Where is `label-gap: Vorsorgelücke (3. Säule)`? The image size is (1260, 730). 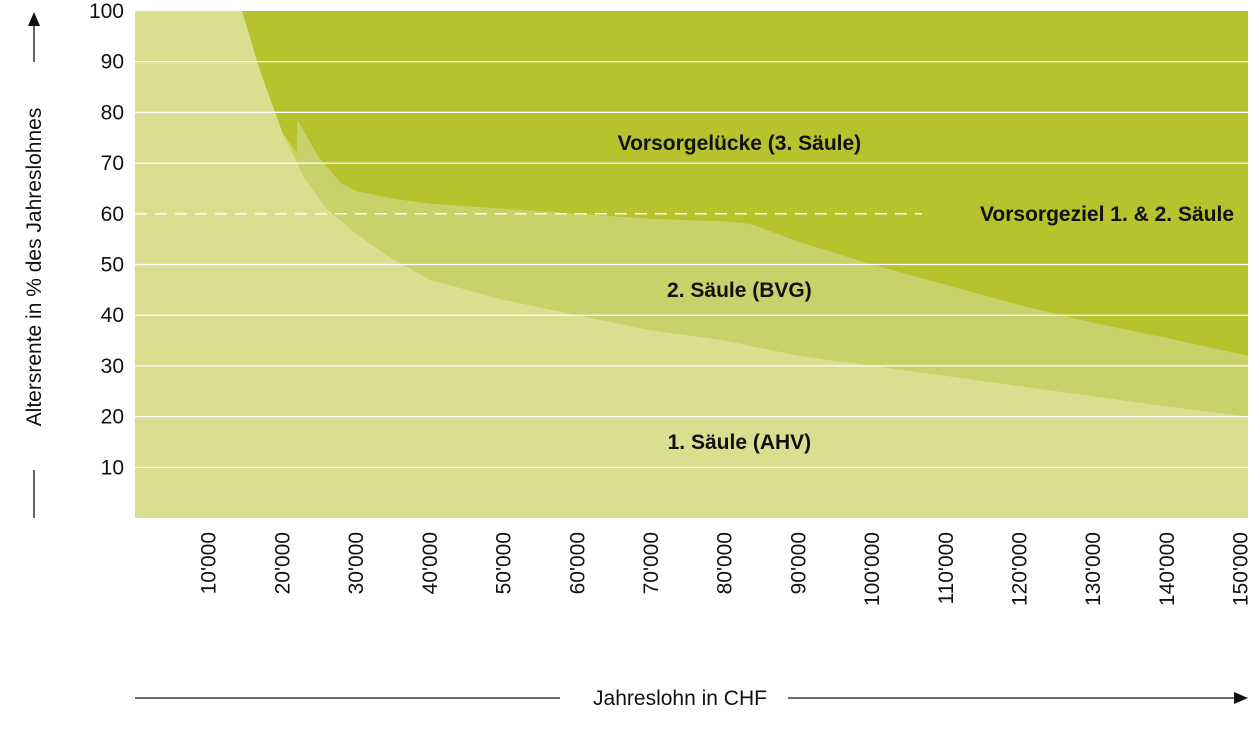 label-gap: Vorsorgelücke (3. Säule) is located at coordinates (740, 143).